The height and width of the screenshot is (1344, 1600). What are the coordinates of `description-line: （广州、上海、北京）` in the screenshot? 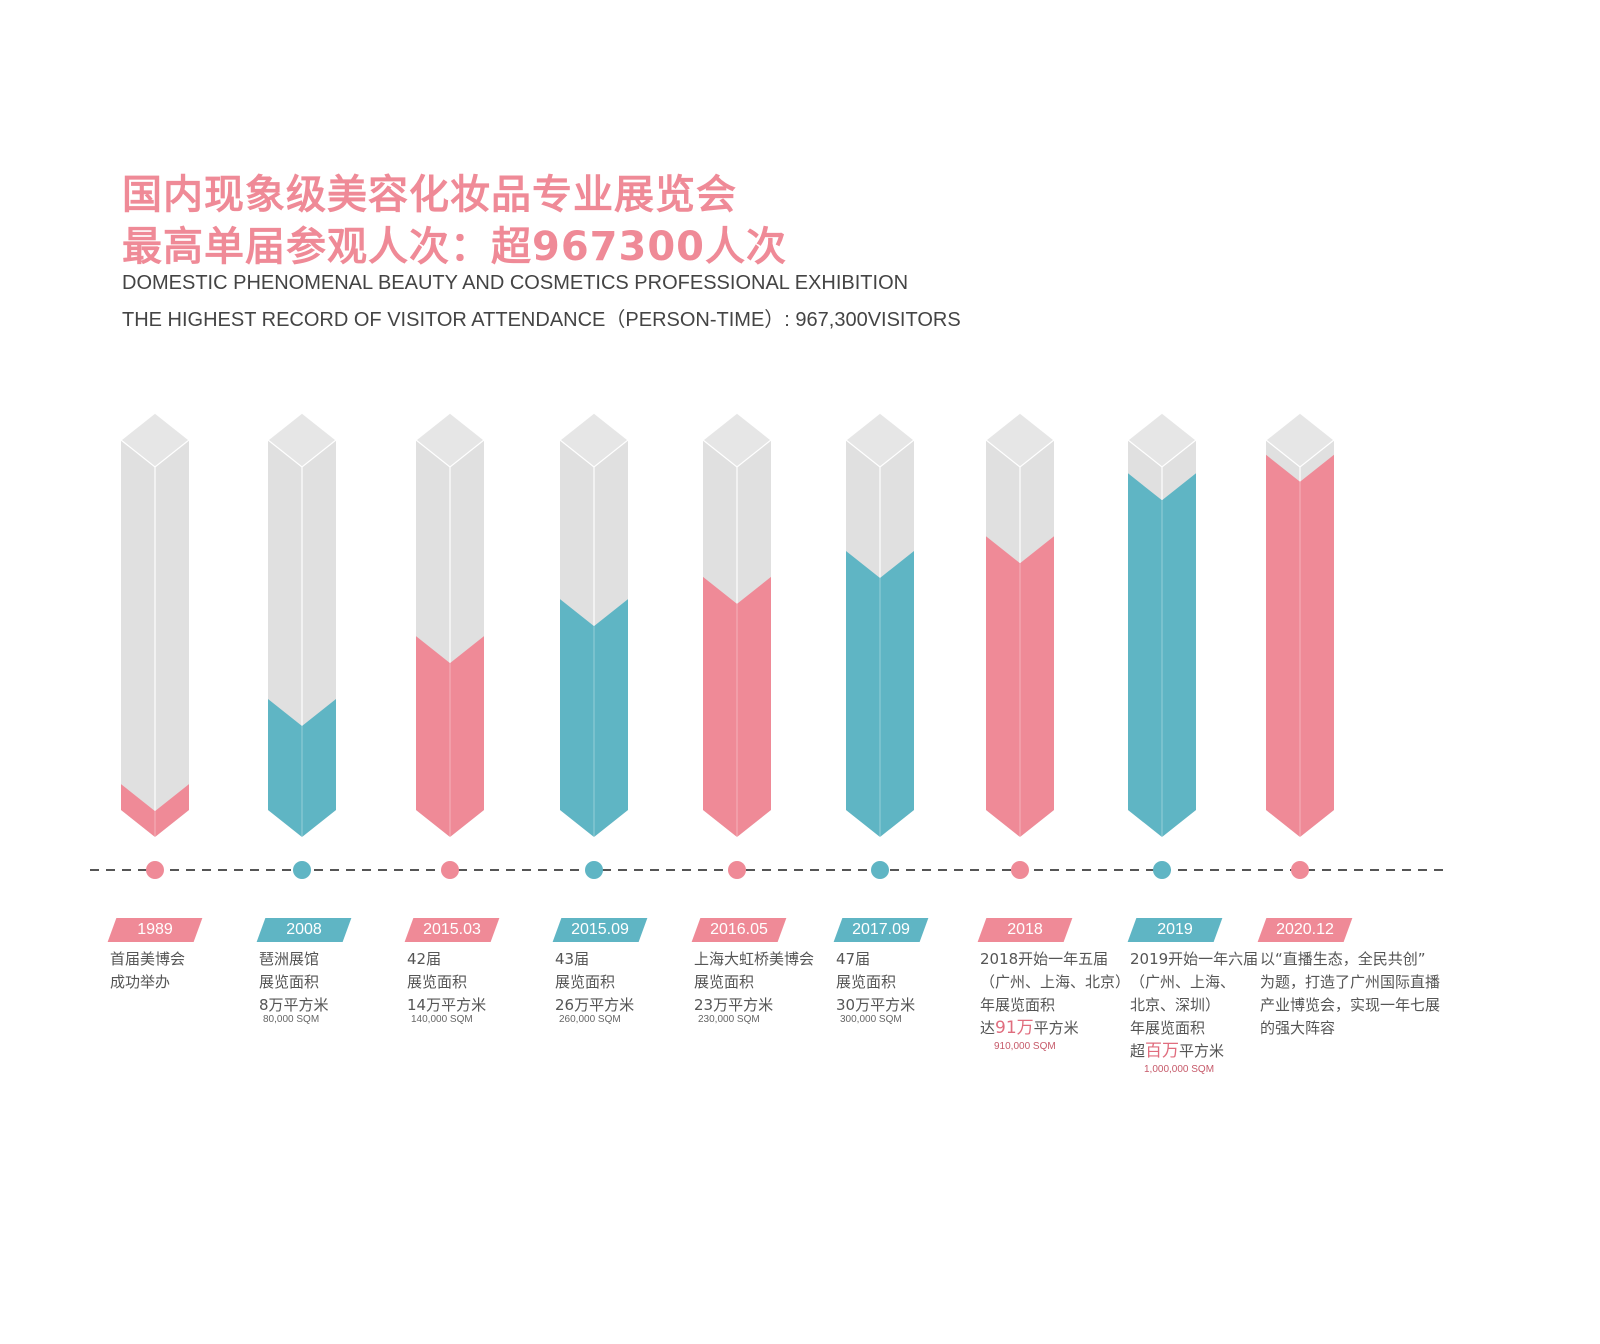 It's located at (1055, 982).